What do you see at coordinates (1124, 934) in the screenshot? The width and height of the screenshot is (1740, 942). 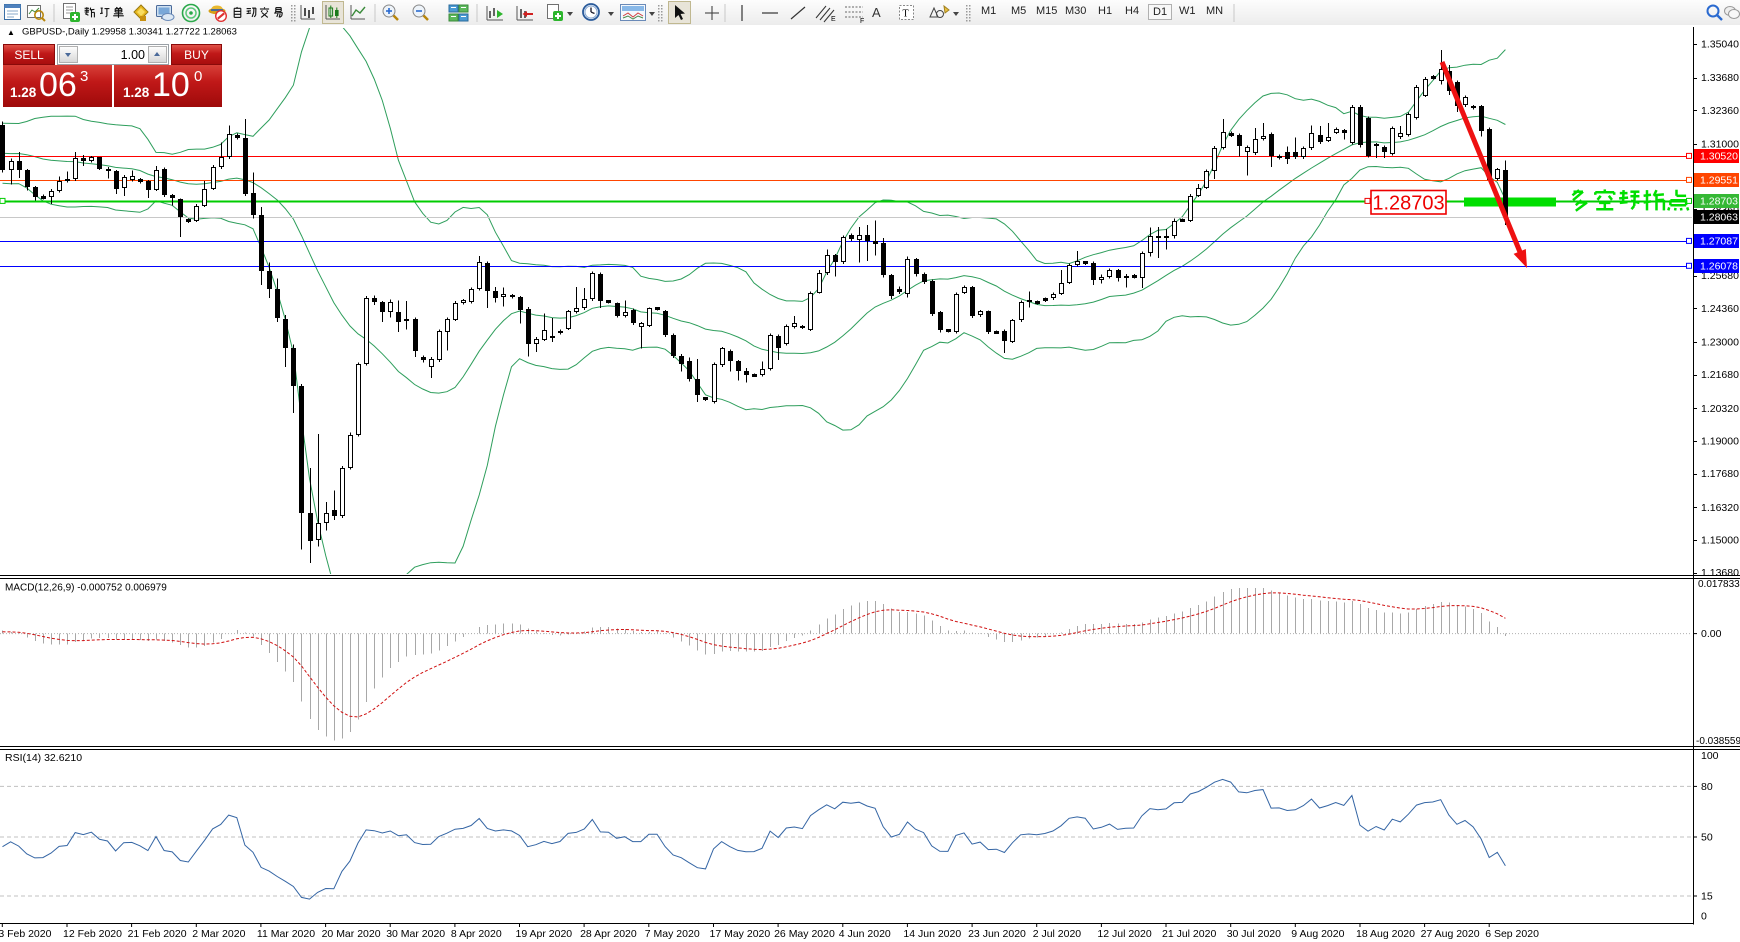 I see `svg-text: 12 Jul 2020` at bounding box center [1124, 934].